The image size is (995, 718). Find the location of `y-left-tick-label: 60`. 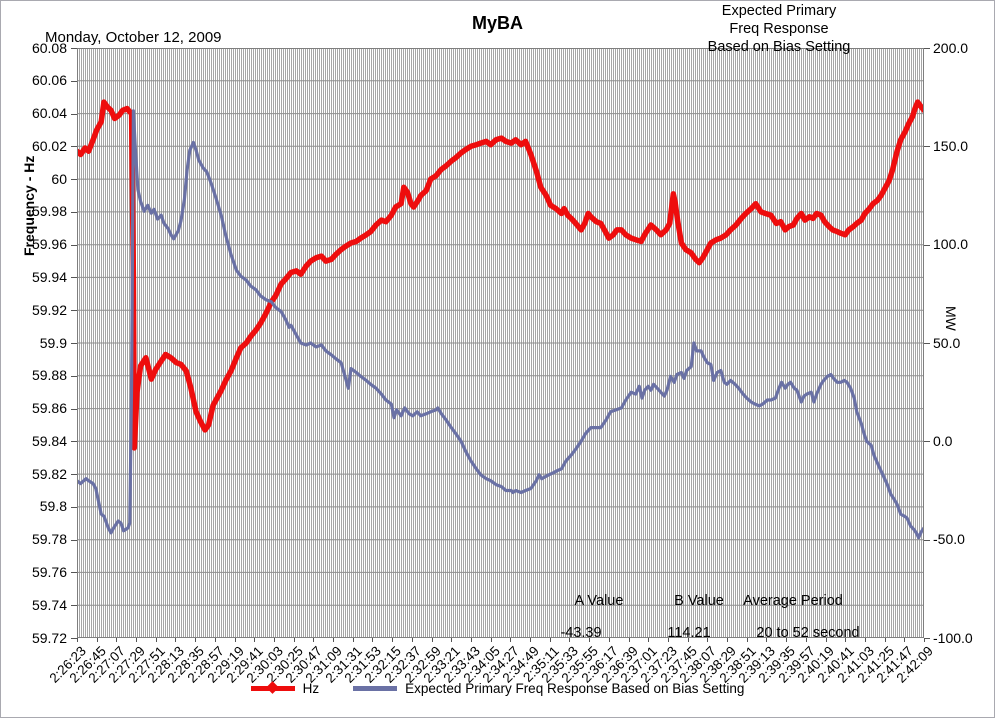

y-left-tick-label: 60 is located at coordinates (59, 178).